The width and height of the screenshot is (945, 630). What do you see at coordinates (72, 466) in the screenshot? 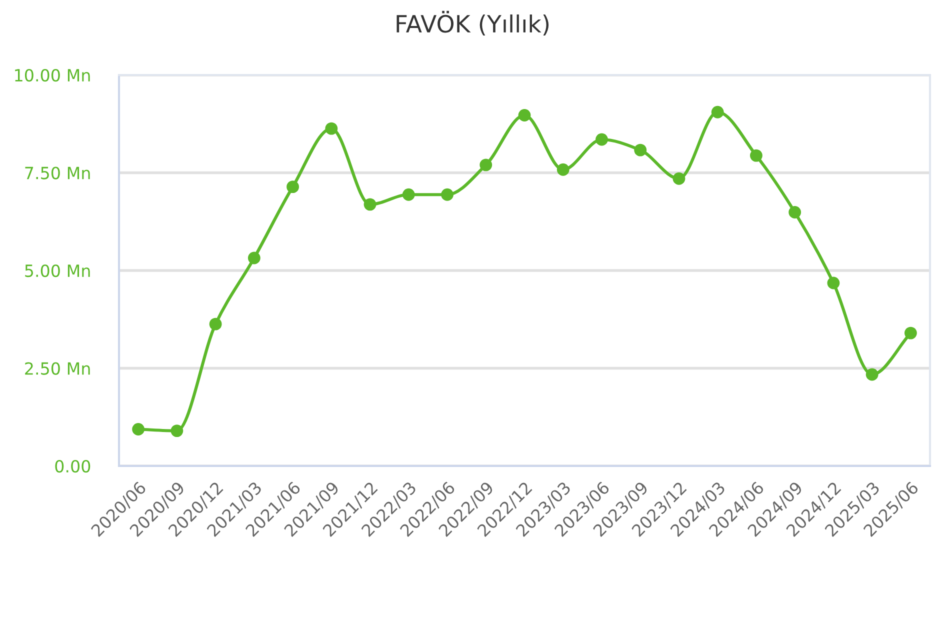
I see `y-tick-label: 0.00` at bounding box center [72, 466].